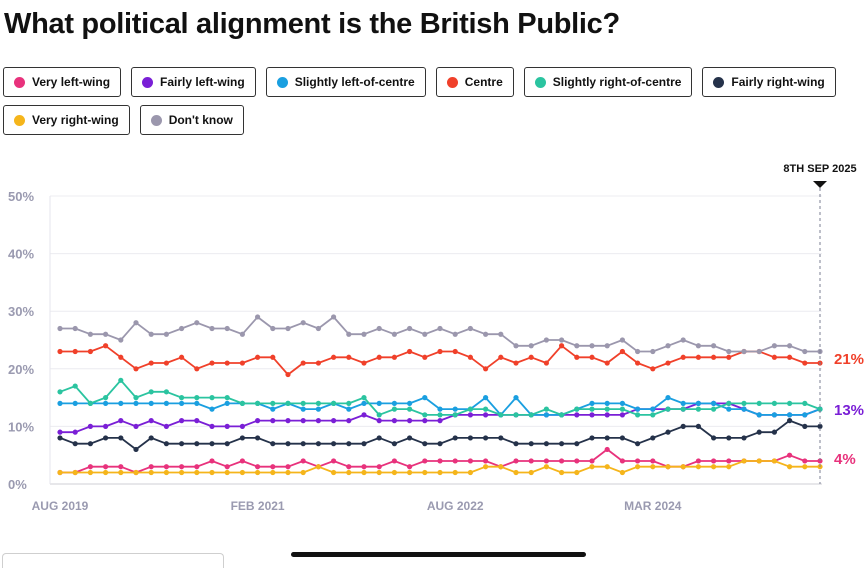 This screenshot has width=865, height=568. Describe the element at coordinates (819, 169) in the screenshot. I see `date-marker-label: 8TH SEP 2025` at that location.